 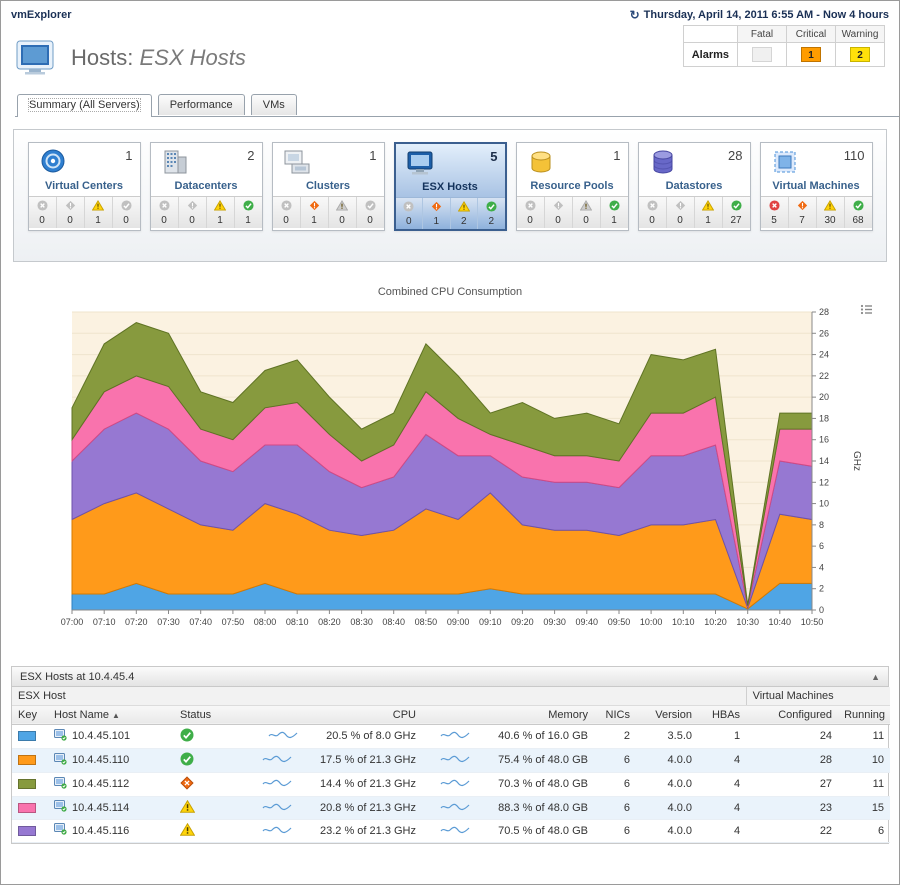 I want to click on status-normal-icon, so click(x=187, y=736).